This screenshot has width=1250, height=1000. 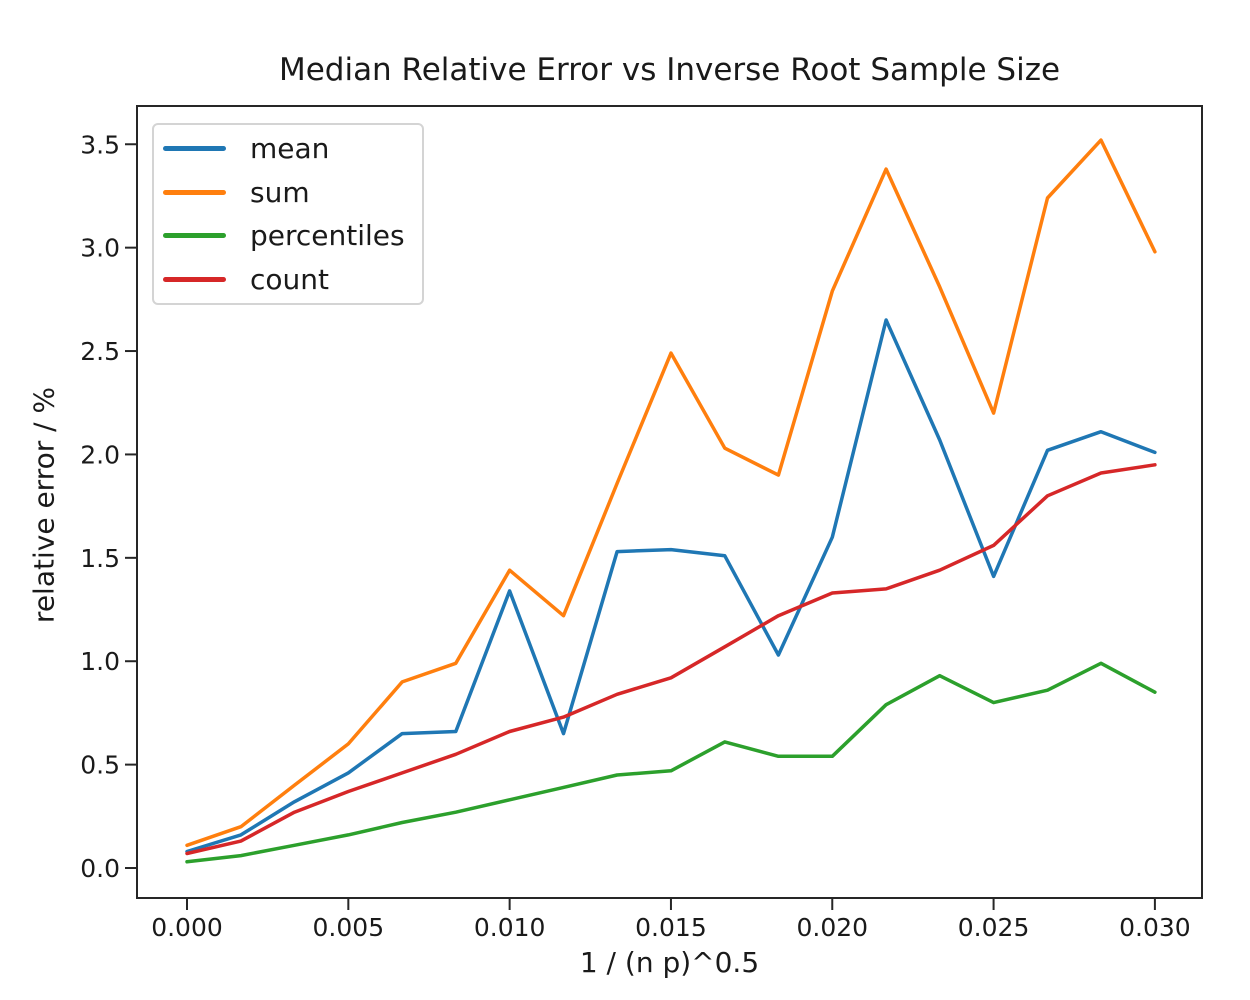 I want to click on legend-label-percentiles: percentiles, so click(x=327, y=236).